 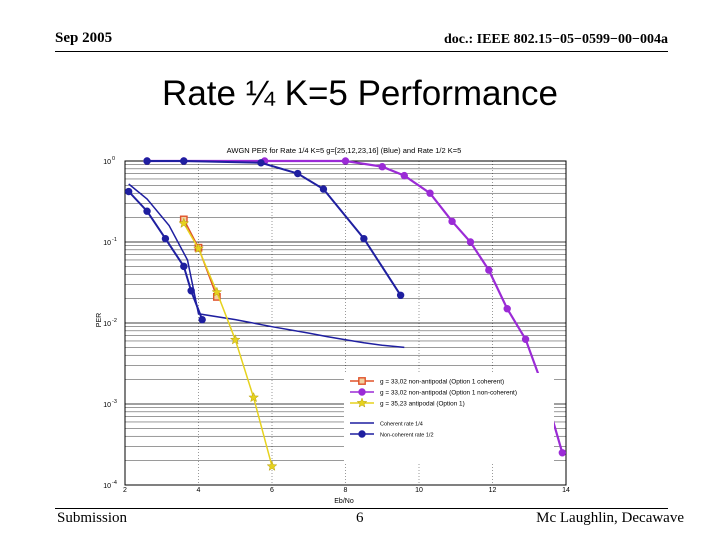 I want to click on x-tick-label: 4, so click(x=199, y=490).